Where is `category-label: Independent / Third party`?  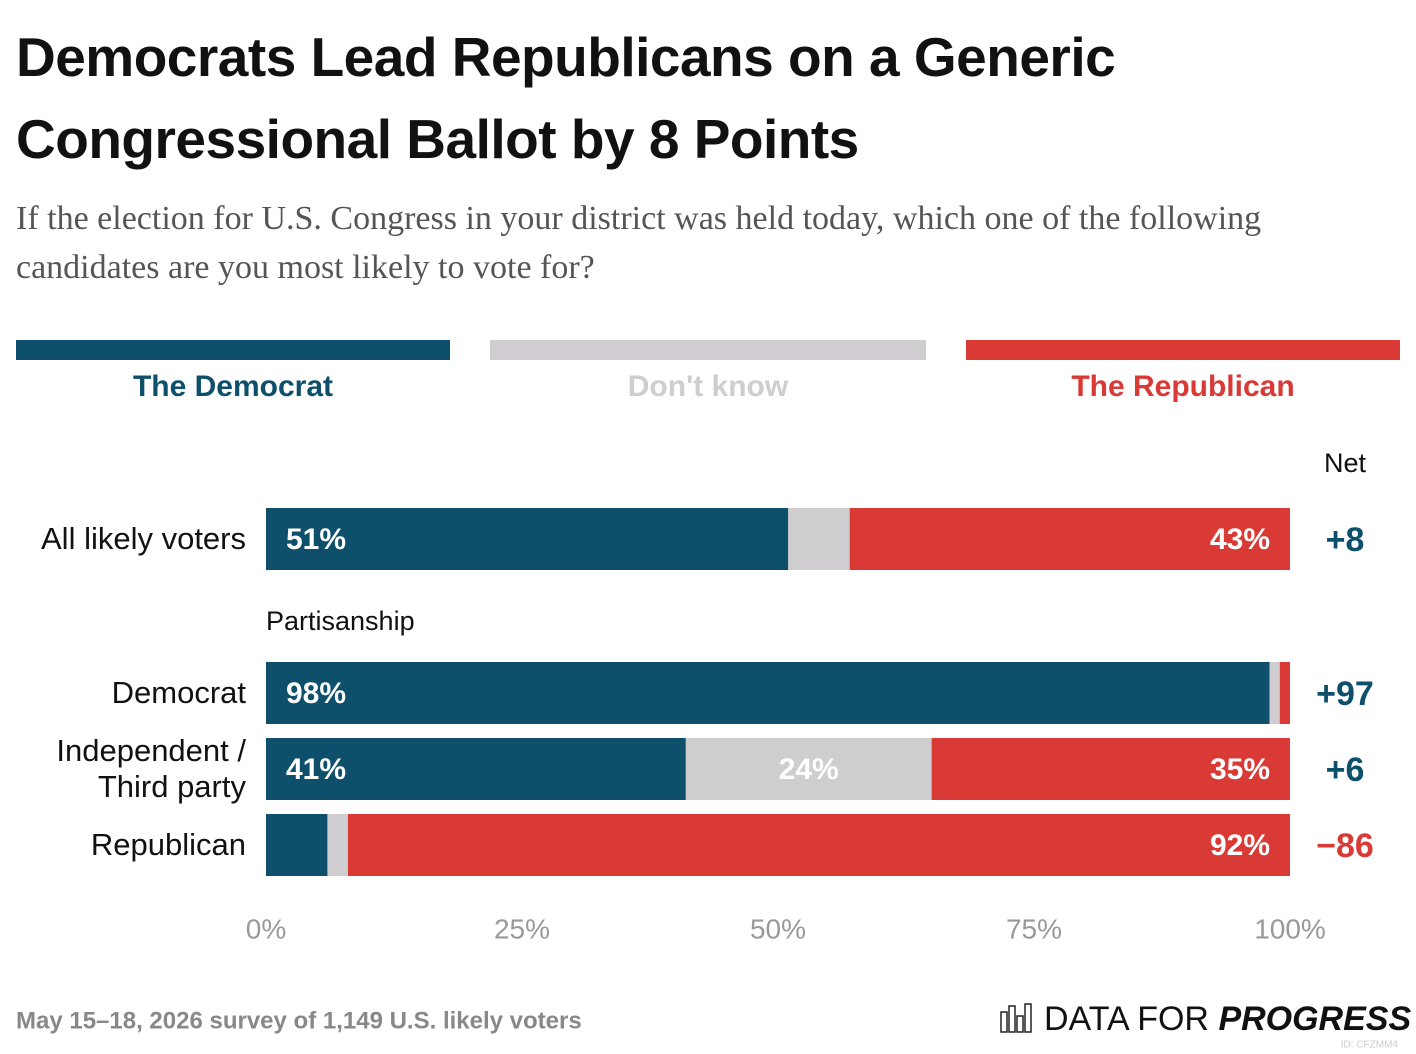 category-label: Independent / Third party is located at coordinates (151, 768).